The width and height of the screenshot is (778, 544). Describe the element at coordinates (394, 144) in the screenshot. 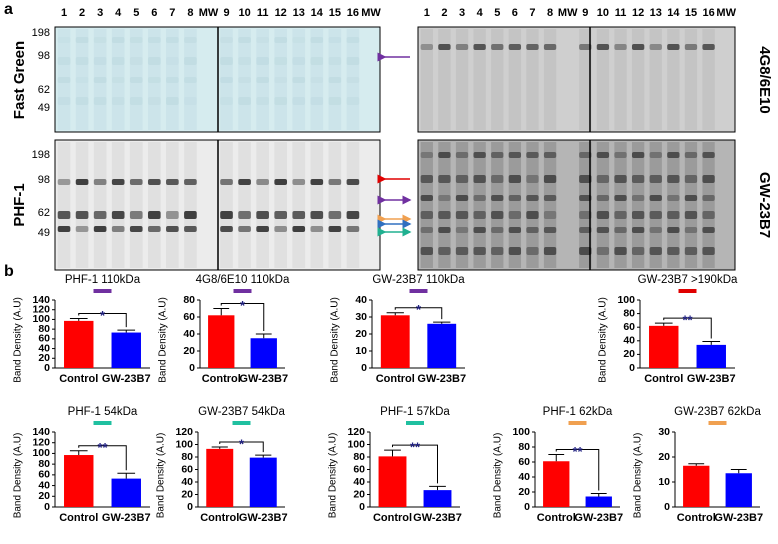

I see `arrows` at that location.